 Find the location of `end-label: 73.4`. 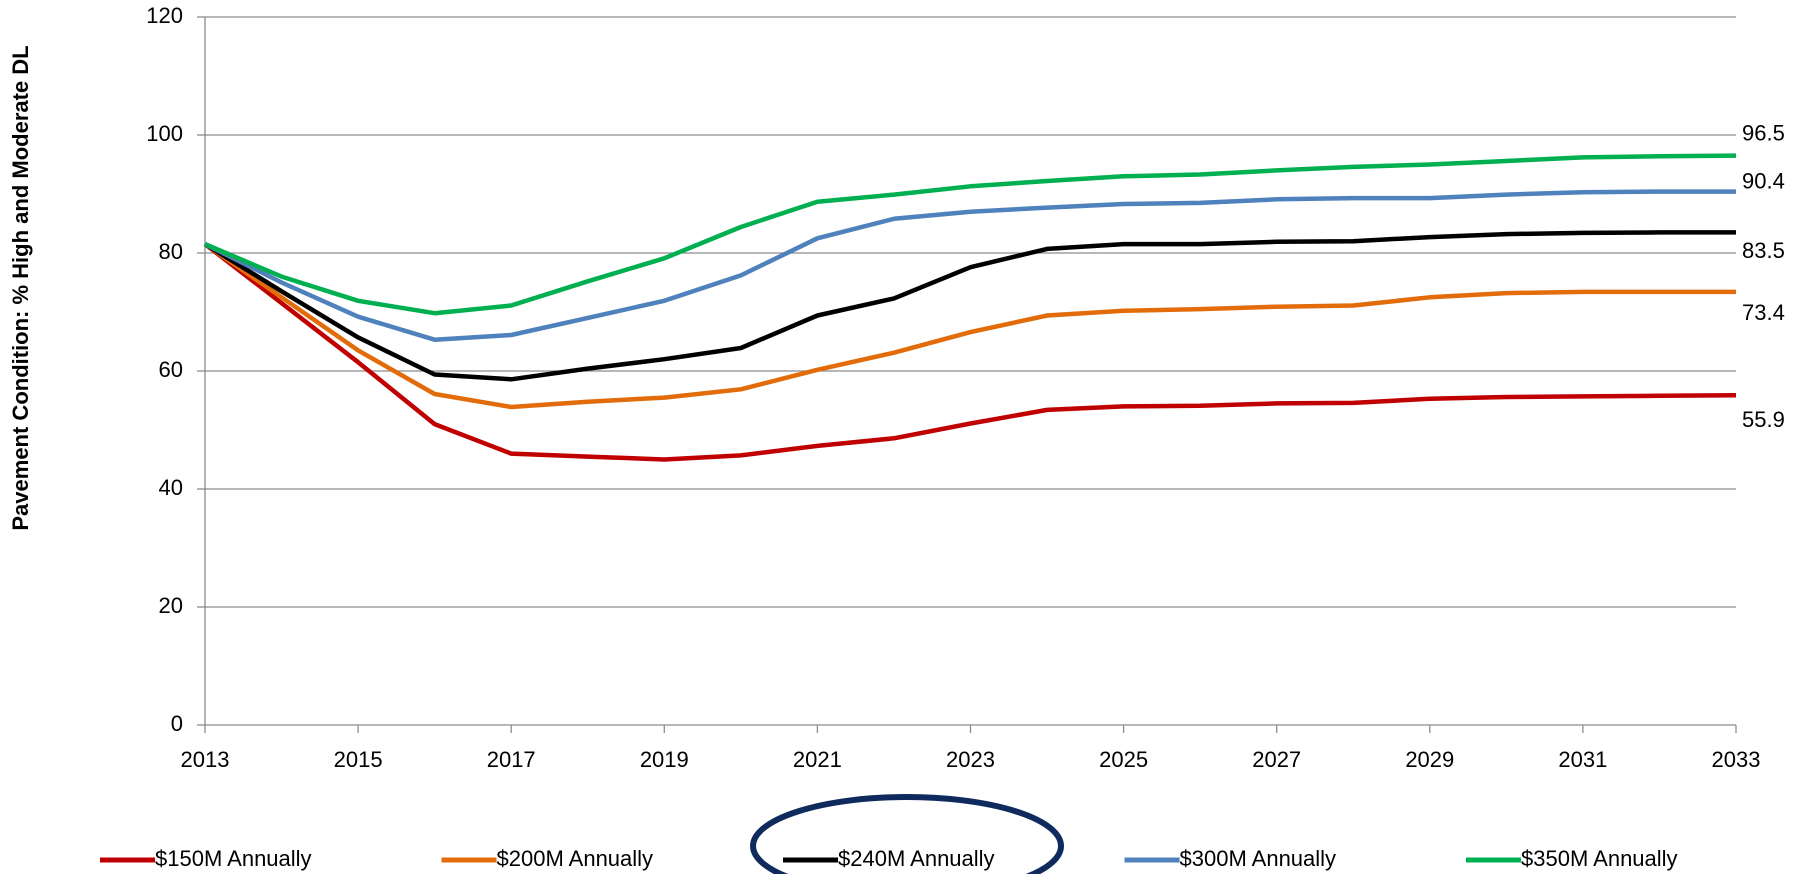

end-label: 73.4 is located at coordinates (1763, 312).